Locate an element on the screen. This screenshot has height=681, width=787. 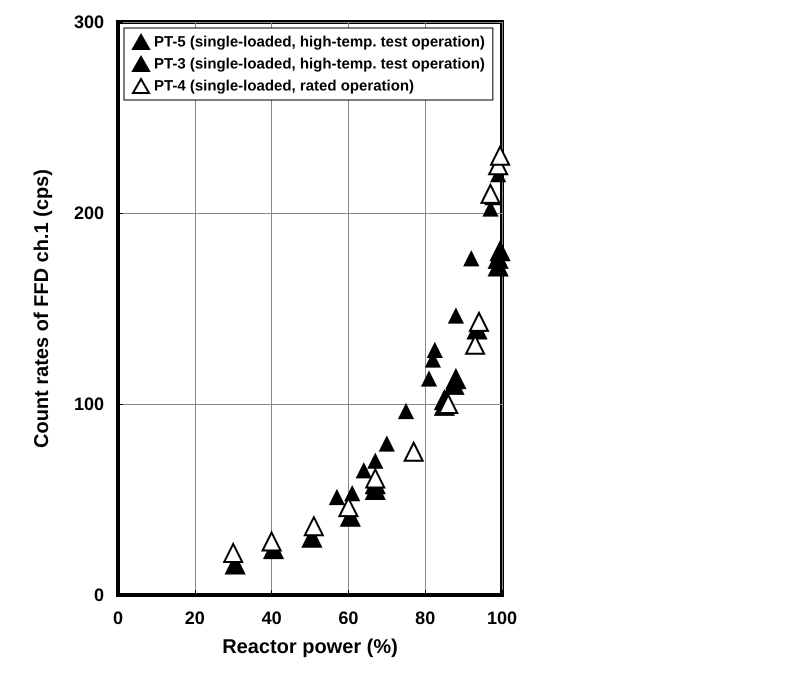
legend-label: PT-3 (single-loaded, high-temp. test operation) is located at coordinates (319, 64).